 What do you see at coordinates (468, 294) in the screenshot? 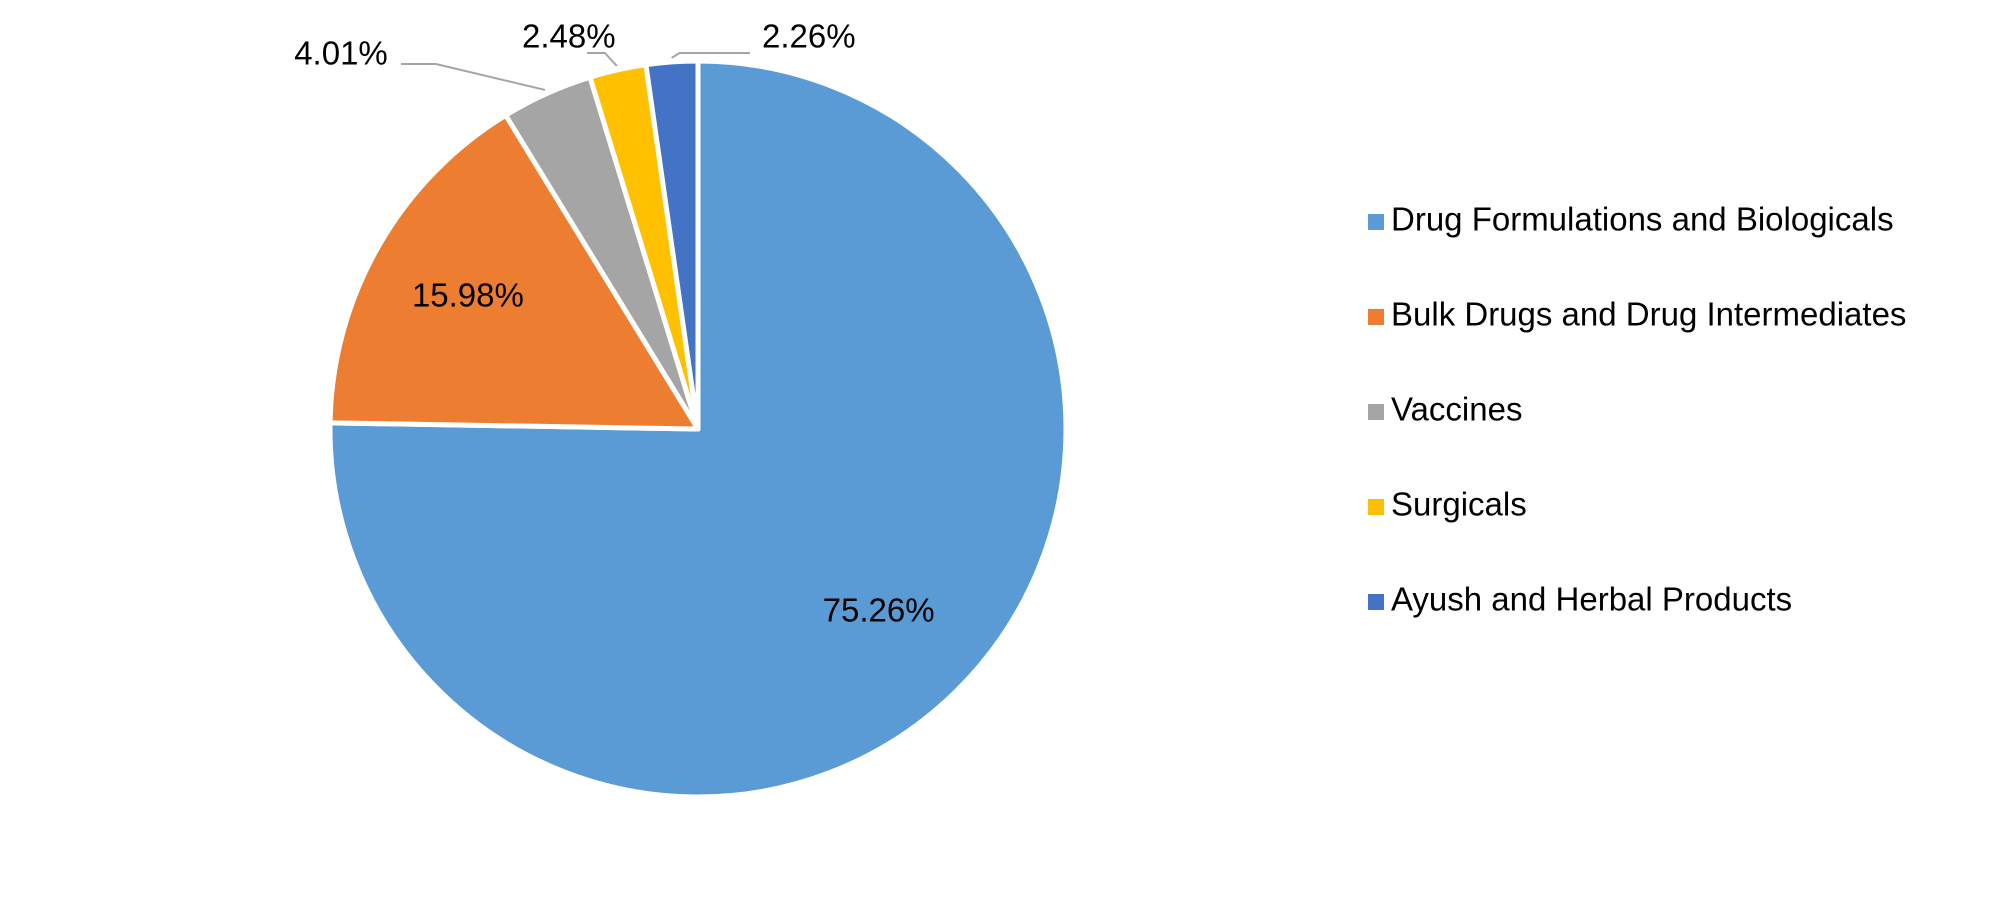
I see `data-label: 15.98%` at bounding box center [468, 294].